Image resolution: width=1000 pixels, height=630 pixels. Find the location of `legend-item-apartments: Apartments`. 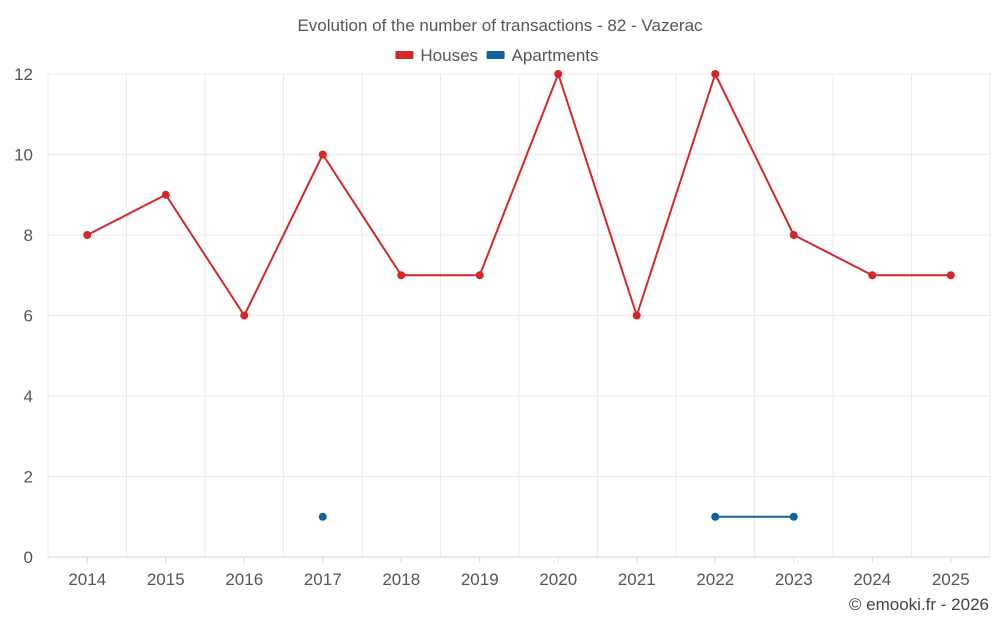

legend-item-apartments: Apartments is located at coordinates (542, 55).